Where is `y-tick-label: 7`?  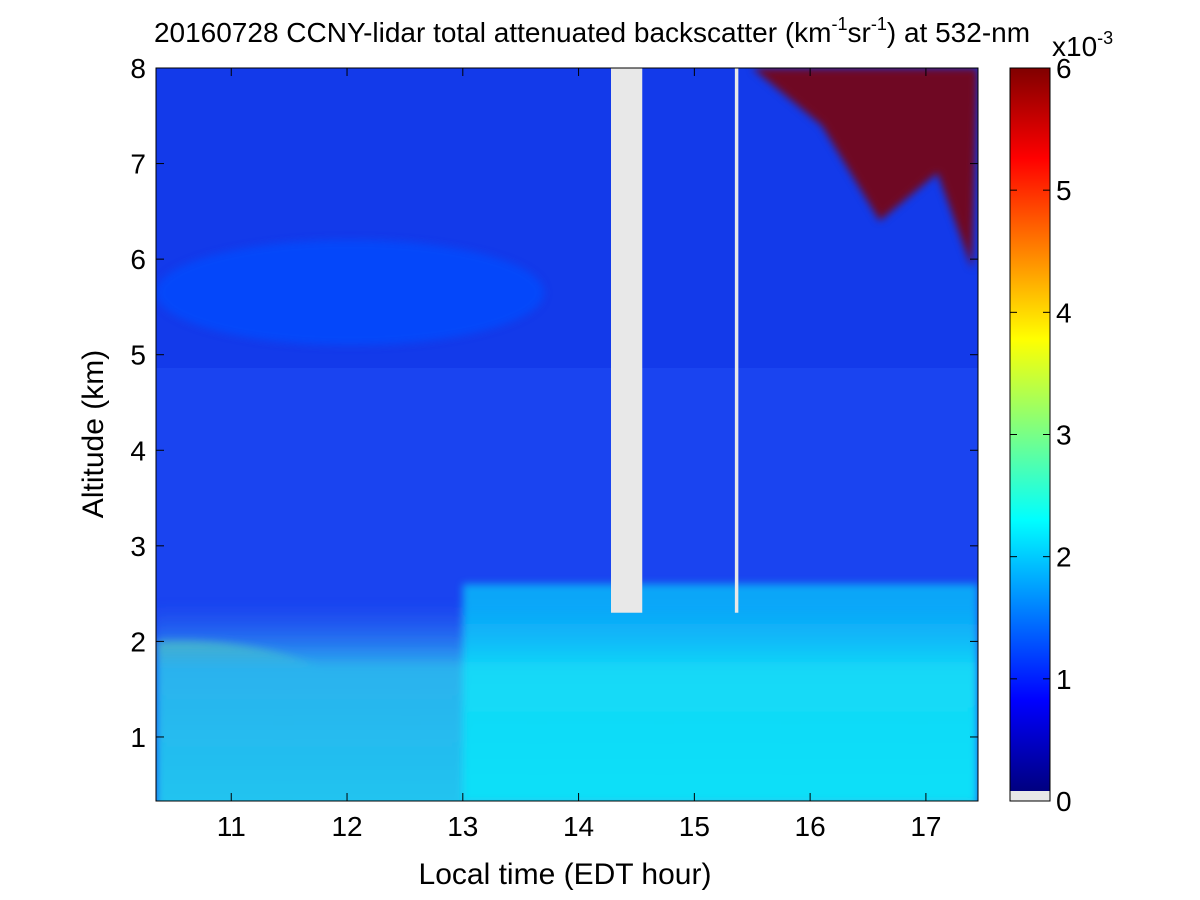 y-tick-label: 7 is located at coordinates (138, 164).